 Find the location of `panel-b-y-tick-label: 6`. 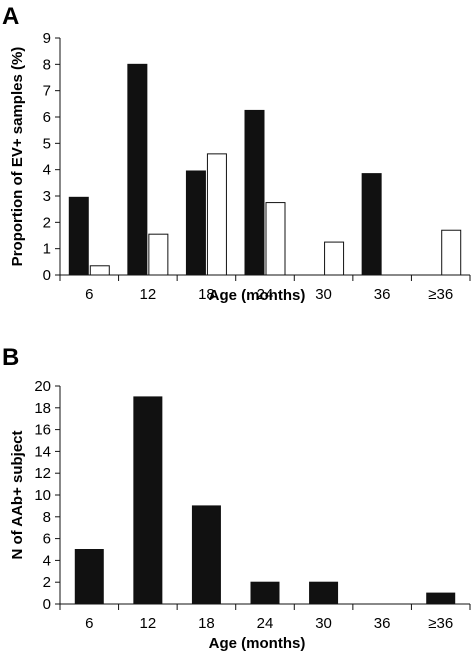

panel-b-y-tick-label: 6 is located at coordinates (47, 539).